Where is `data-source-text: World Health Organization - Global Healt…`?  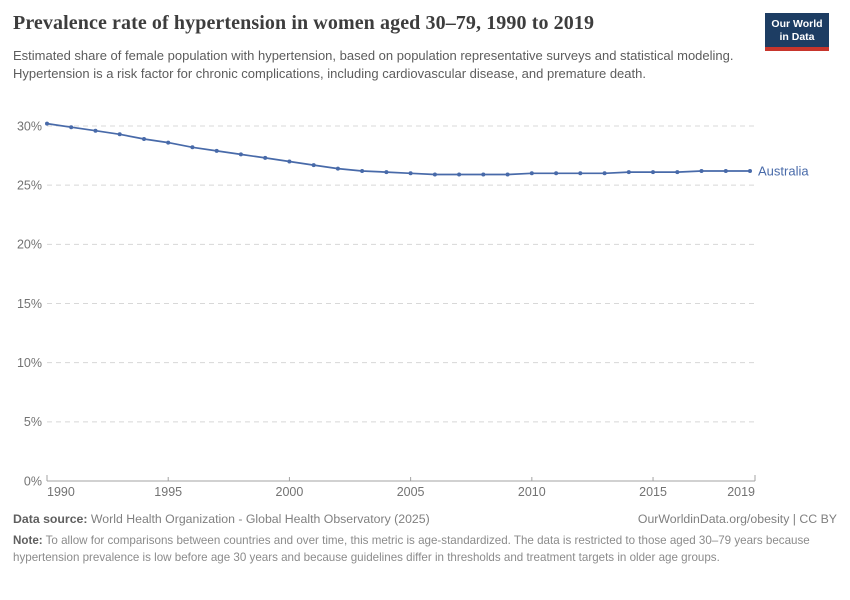
data-source-text: World Health Organization - Global Healt… is located at coordinates (258, 519).